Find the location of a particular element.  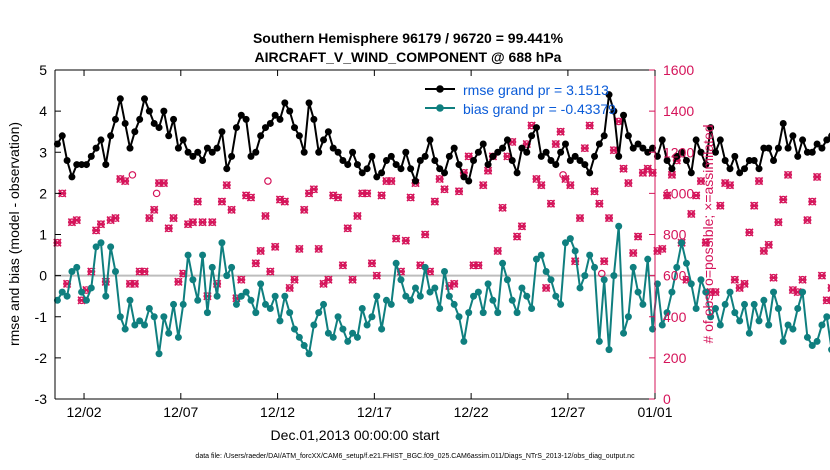

x-tick-label: 01/01 is located at coordinates (654, 412).